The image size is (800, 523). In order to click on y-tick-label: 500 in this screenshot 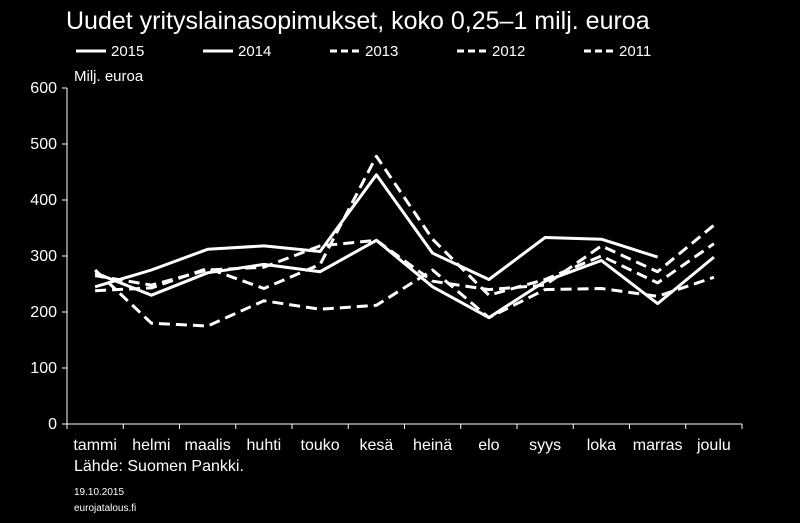, I will do `click(43, 144)`.